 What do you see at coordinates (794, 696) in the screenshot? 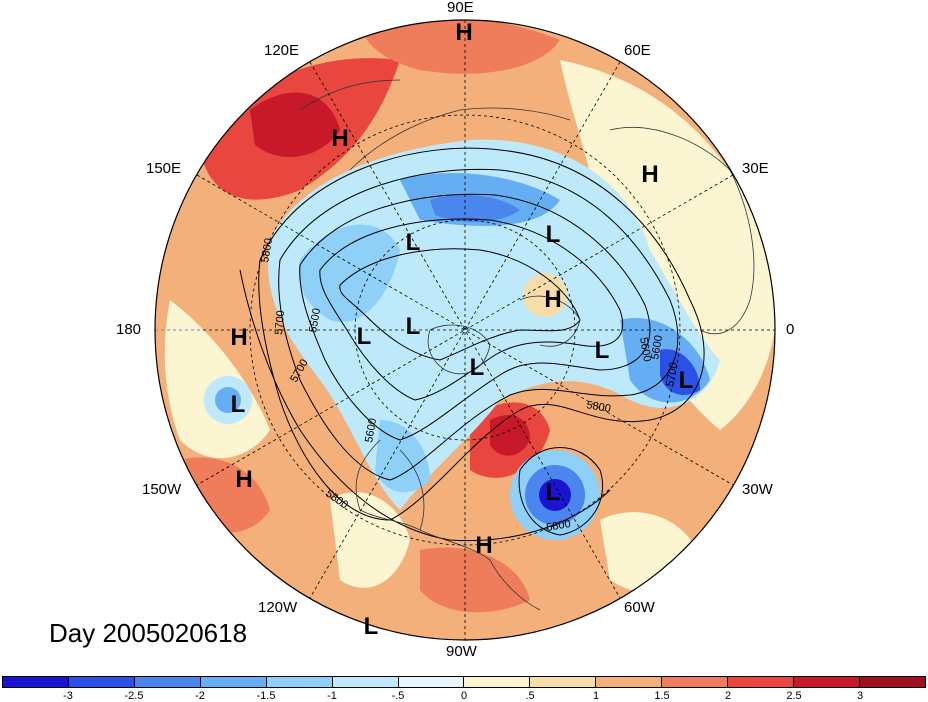
I see `colorbar-tick-label: 2.5` at bounding box center [794, 696].